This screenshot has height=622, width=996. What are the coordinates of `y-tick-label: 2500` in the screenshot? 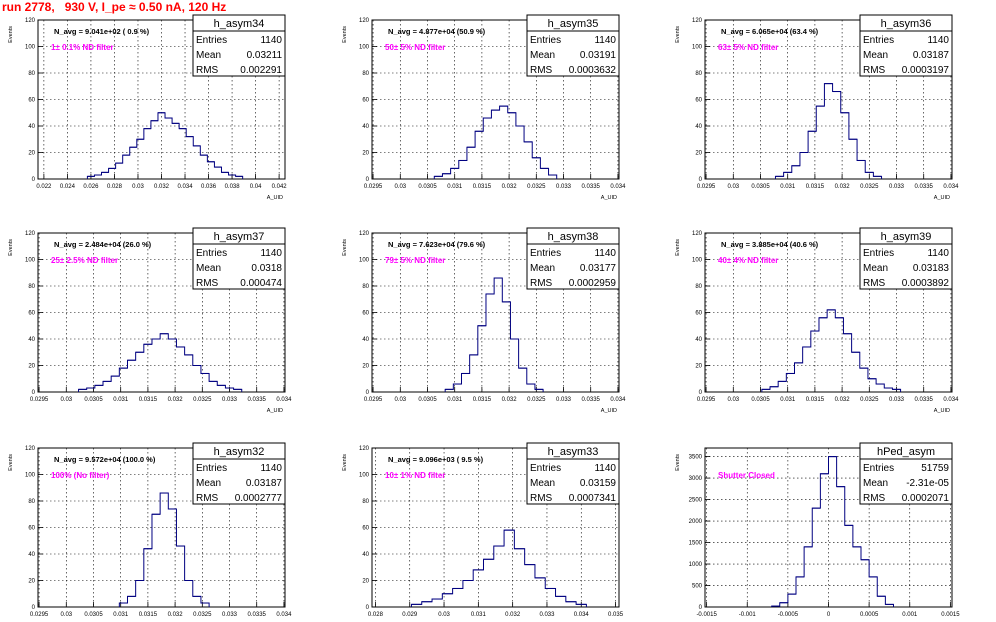 It's located at (696, 501).